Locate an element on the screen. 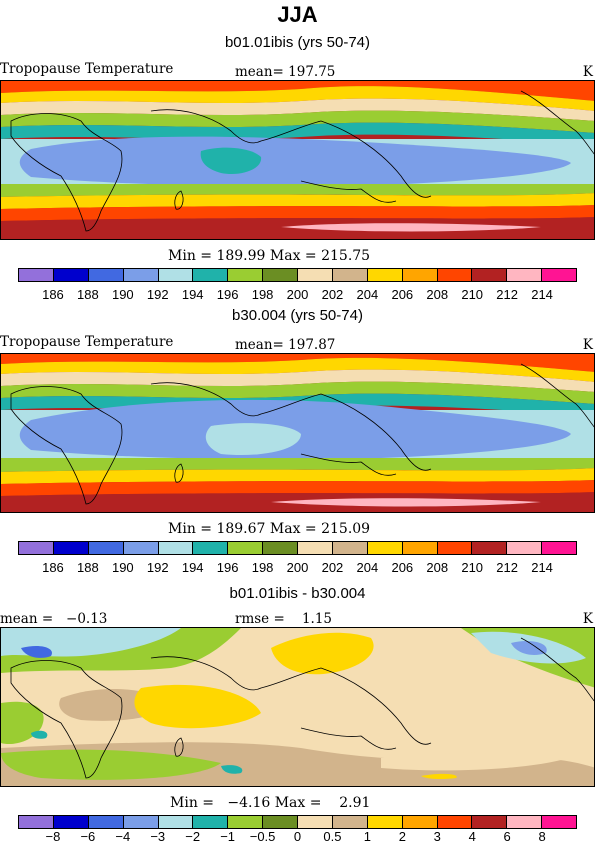 The image size is (595, 845). colorbar-tick-label: −0.5 is located at coordinates (262, 836).